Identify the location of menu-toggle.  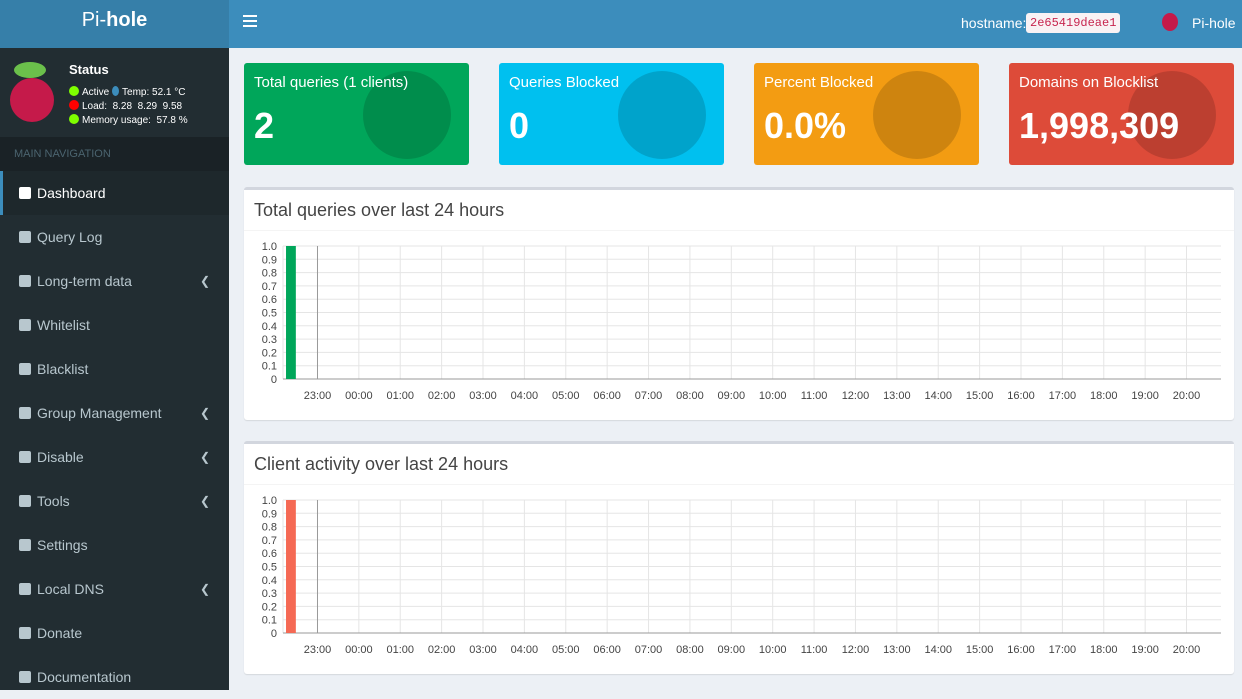
(250, 21).